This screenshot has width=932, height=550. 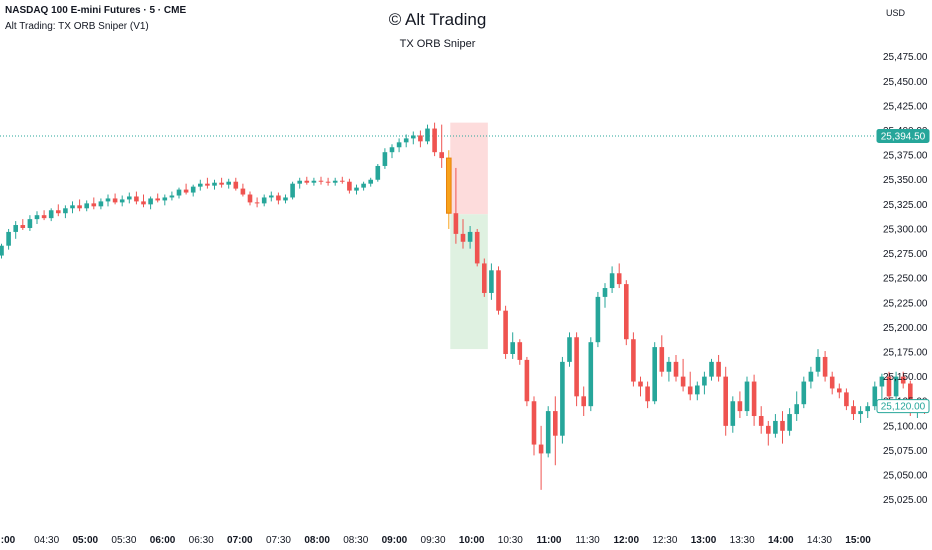 What do you see at coordinates (317, 540) in the screenshot?
I see `x-tick-label: 08:00` at bounding box center [317, 540].